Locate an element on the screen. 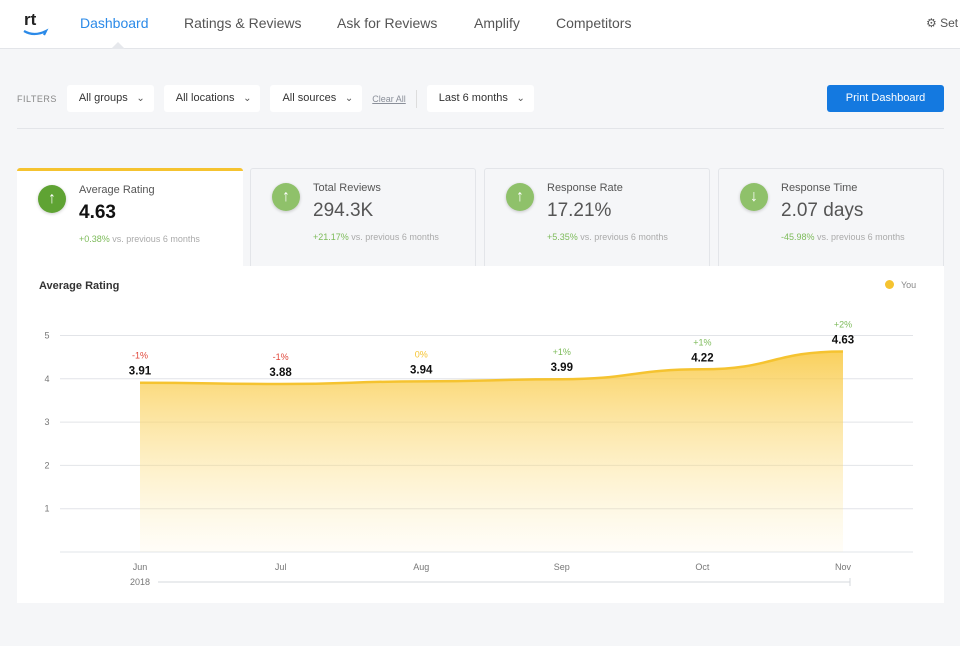 This screenshot has height=646, width=960. nav-ratings-reviews: Ratings & Reviews is located at coordinates (243, 23).